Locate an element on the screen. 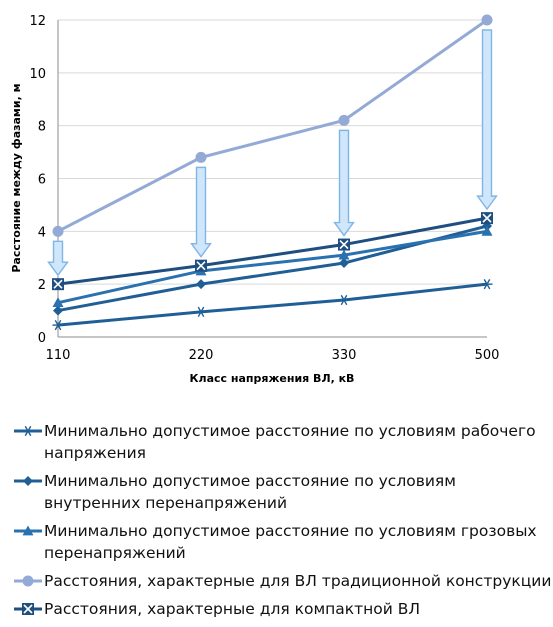 This screenshot has height=627, width=553. x-axis-title: Класс напряжения ВЛ, кВ is located at coordinates (272, 378).